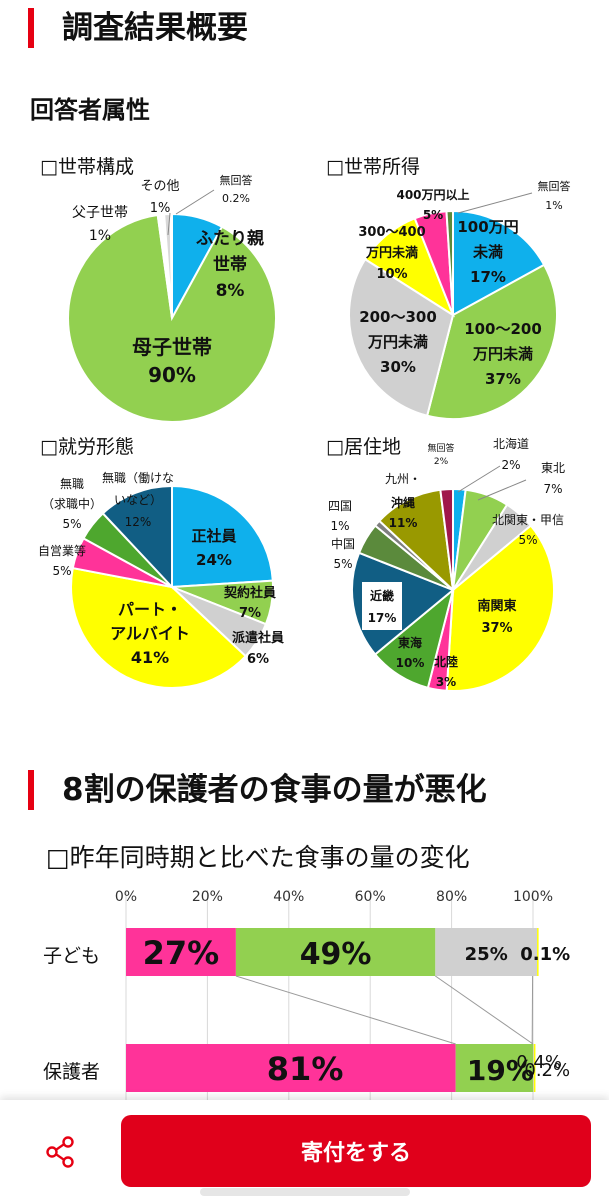  I want to click on data-label: 49%, so click(336, 954).